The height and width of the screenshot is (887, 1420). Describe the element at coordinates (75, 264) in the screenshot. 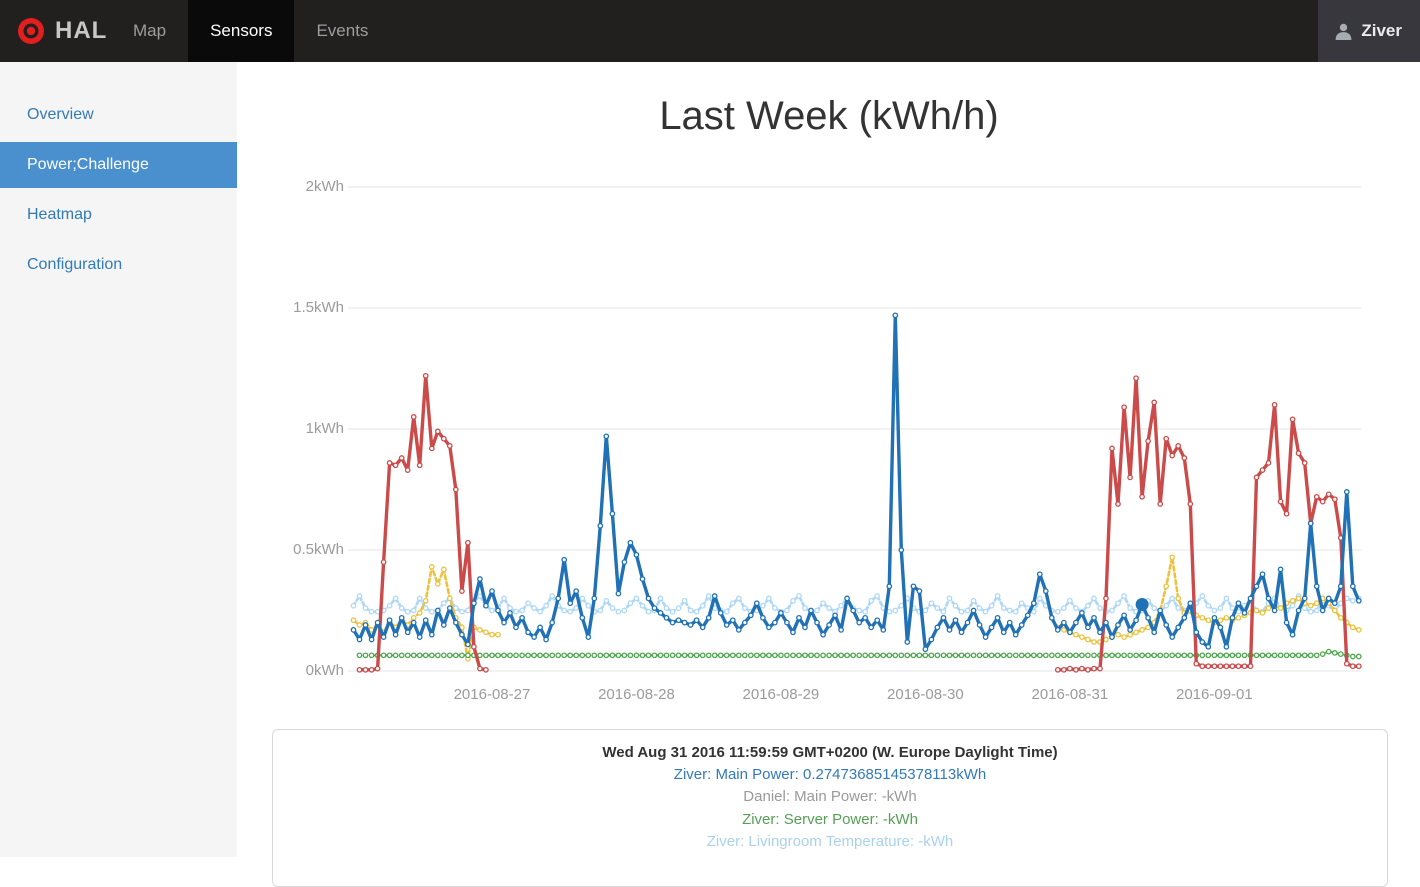

I see `sidebar-item-configuration: Configuration` at that location.